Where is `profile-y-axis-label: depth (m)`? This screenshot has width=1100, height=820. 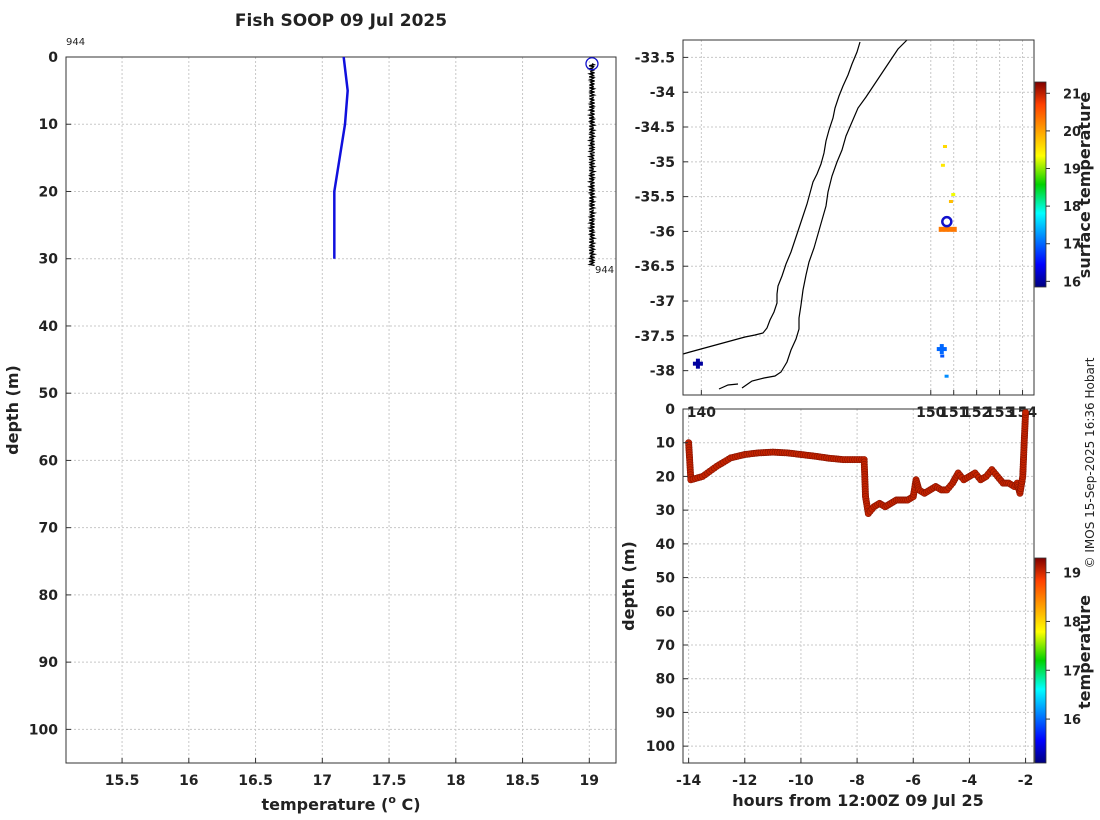 profile-y-axis-label: depth (m) is located at coordinates (12, 410).